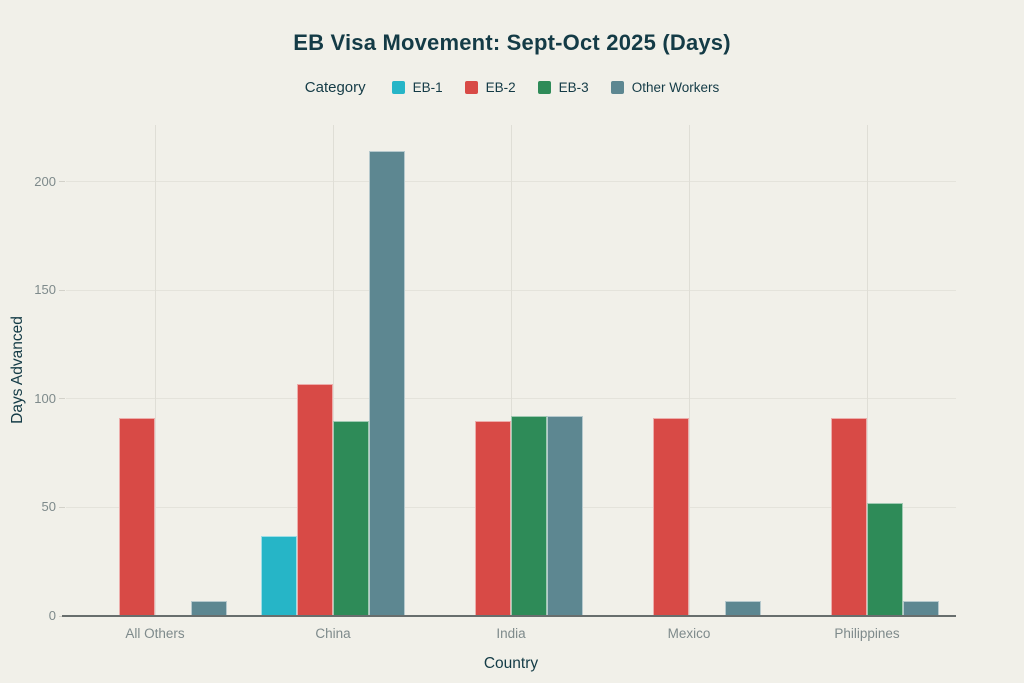 This screenshot has width=1024, height=683. I want to click on legend-title: Category, so click(335, 87).